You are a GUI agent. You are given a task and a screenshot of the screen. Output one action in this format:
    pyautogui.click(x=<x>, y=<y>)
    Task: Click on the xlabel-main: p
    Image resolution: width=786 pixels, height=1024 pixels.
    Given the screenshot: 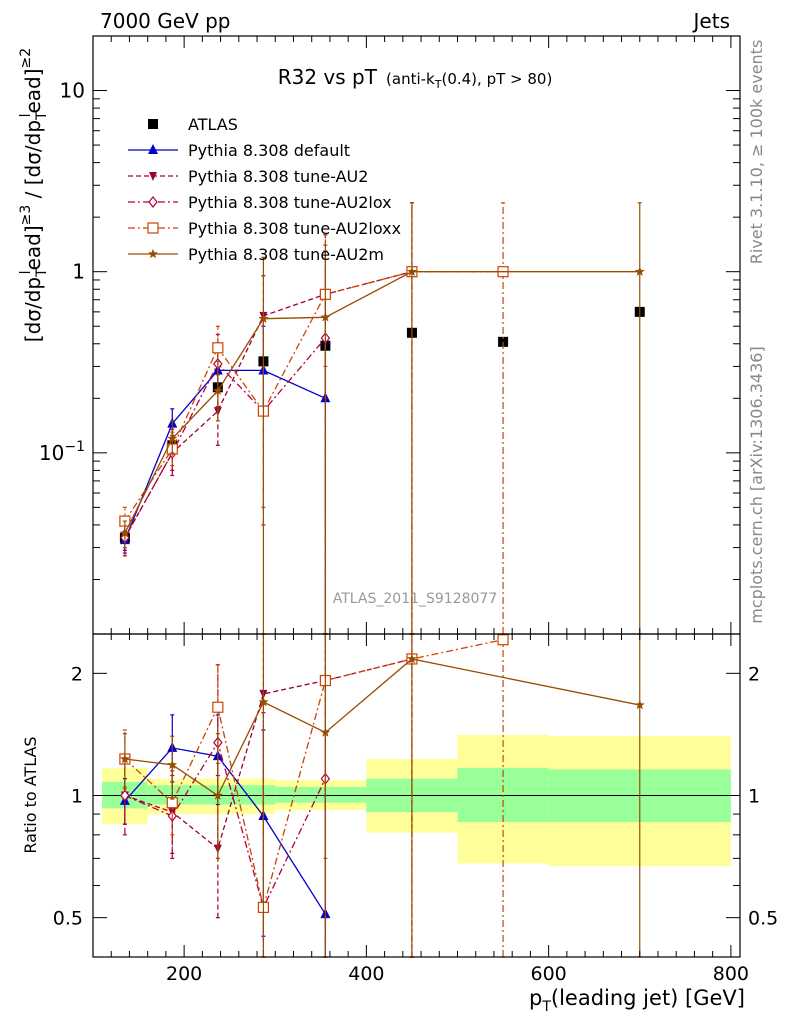 What is the action you would take?
    pyautogui.click(x=535, y=998)
    